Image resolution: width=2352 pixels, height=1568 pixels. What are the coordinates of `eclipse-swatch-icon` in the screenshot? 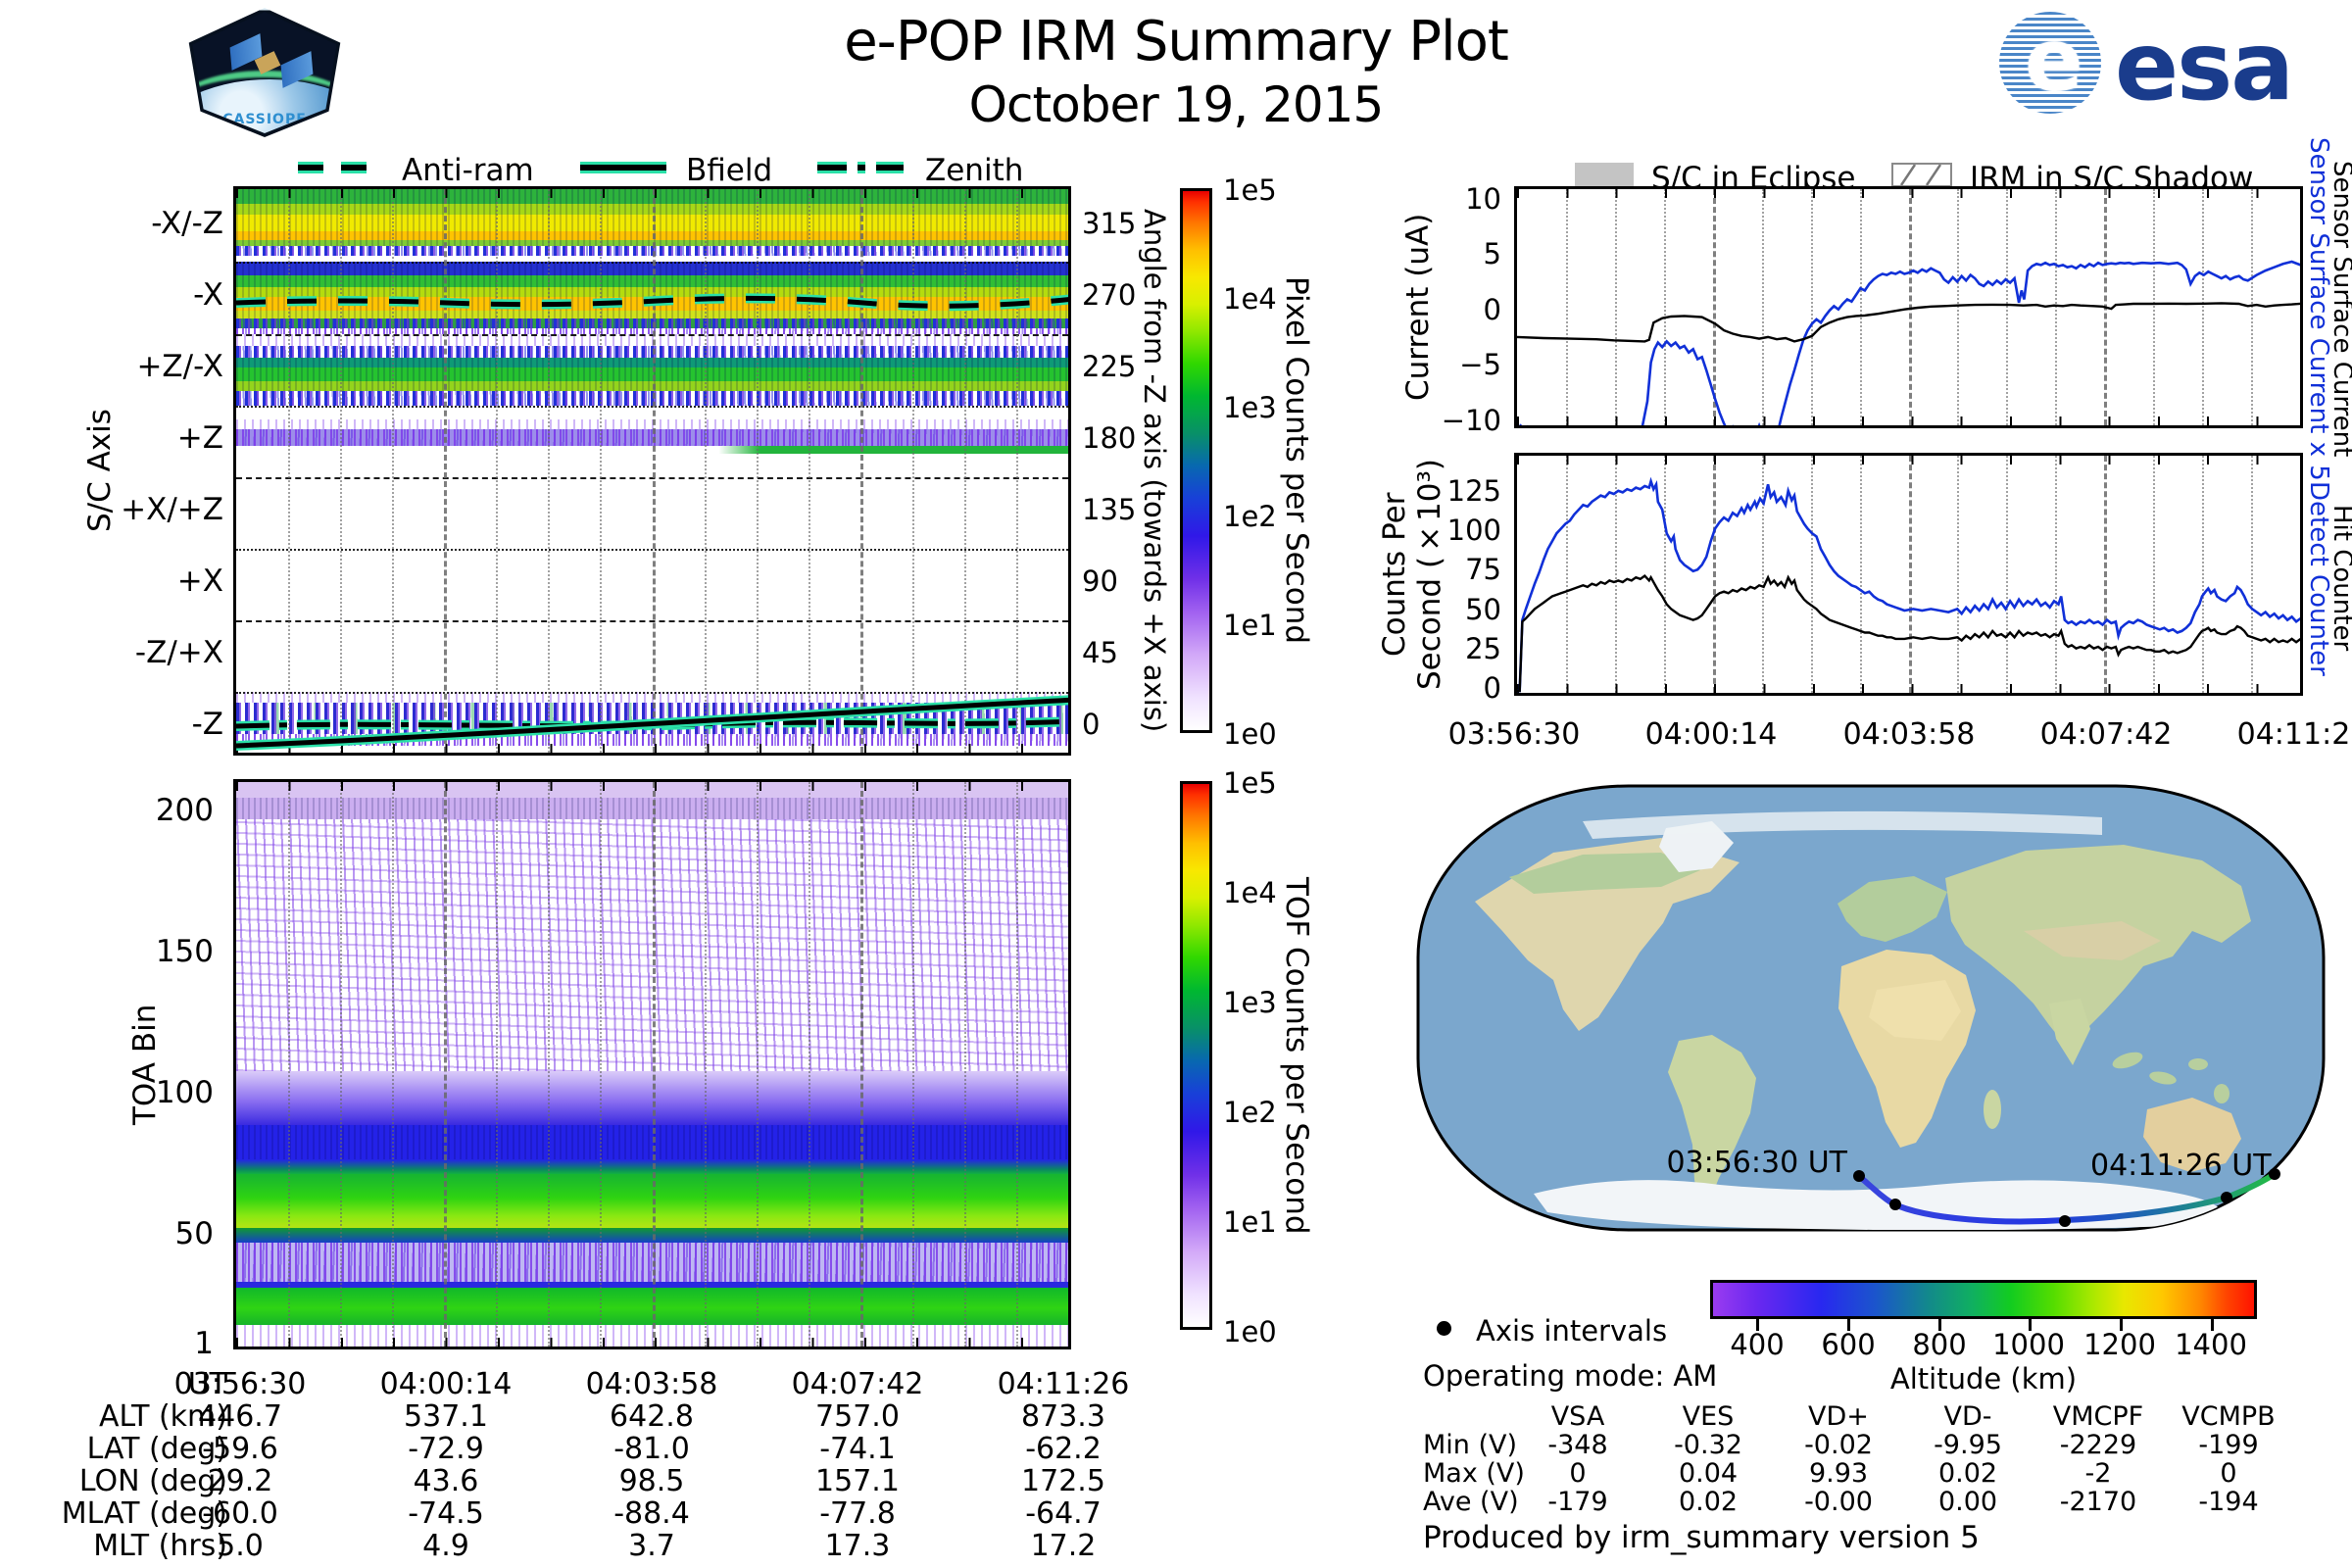 It's located at (1604, 175).